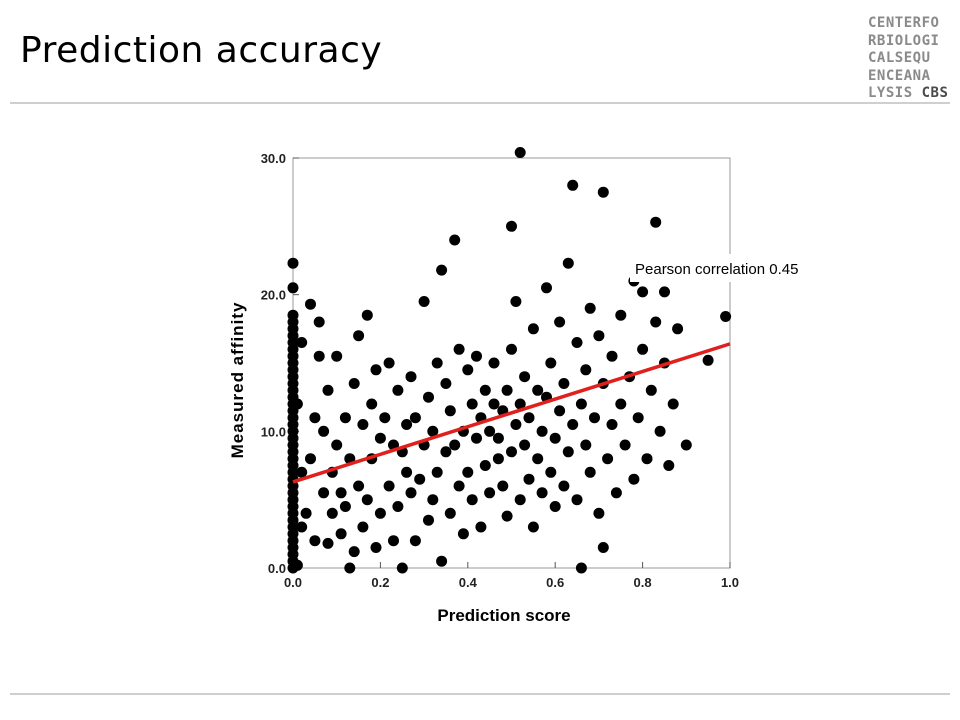 The height and width of the screenshot is (720, 960). I want to click on x-tick-label: 0.8, so click(643, 582).